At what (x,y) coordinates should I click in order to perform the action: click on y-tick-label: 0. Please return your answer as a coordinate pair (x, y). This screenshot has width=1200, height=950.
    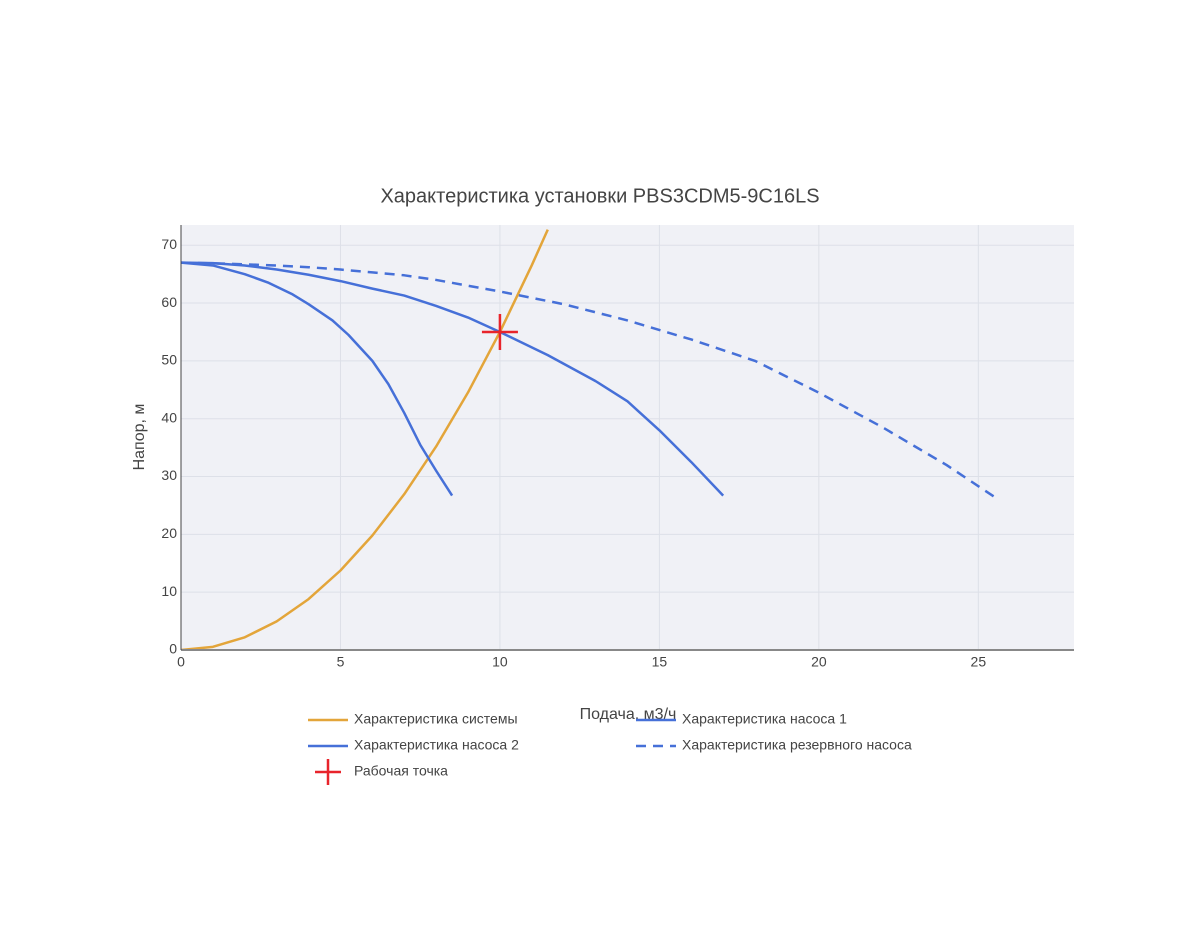
    Looking at the image, I should click on (173, 649).